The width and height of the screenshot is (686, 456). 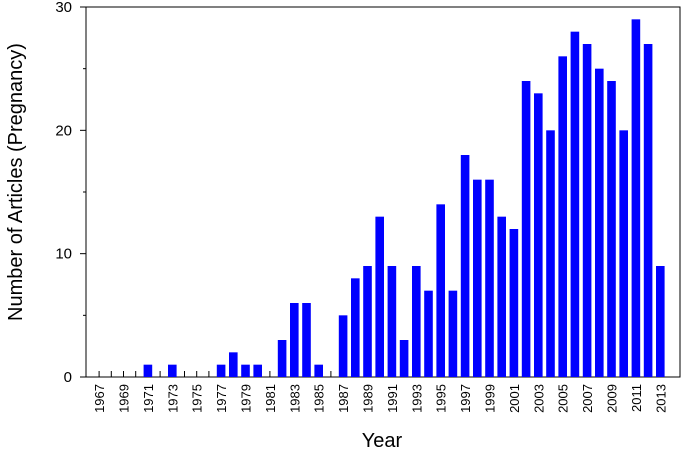 What do you see at coordinates (319, 398) in the screenshot?
I see `x-tick-label: 1985` at bounding box center [319, 398].